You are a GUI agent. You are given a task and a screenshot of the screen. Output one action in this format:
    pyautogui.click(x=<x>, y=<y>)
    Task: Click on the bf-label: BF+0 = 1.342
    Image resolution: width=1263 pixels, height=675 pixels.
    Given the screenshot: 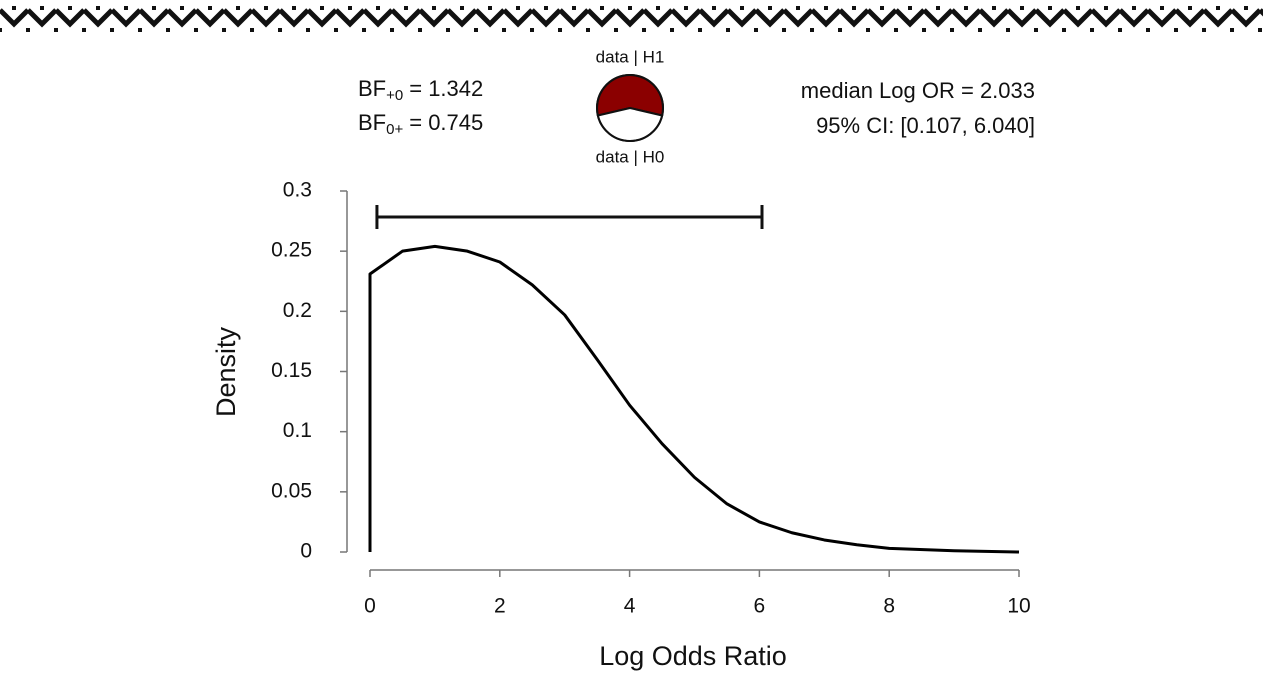 What is the action you would take?
    pyautogui.click(x=420, y=90)
    